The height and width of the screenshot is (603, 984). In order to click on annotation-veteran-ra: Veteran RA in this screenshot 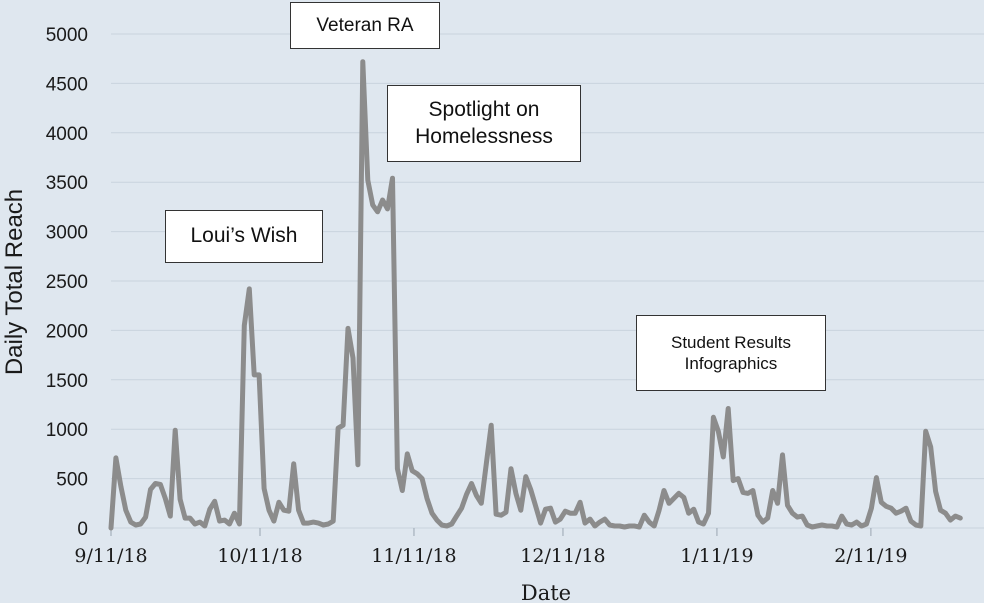, I will do `click(365, 25)`.